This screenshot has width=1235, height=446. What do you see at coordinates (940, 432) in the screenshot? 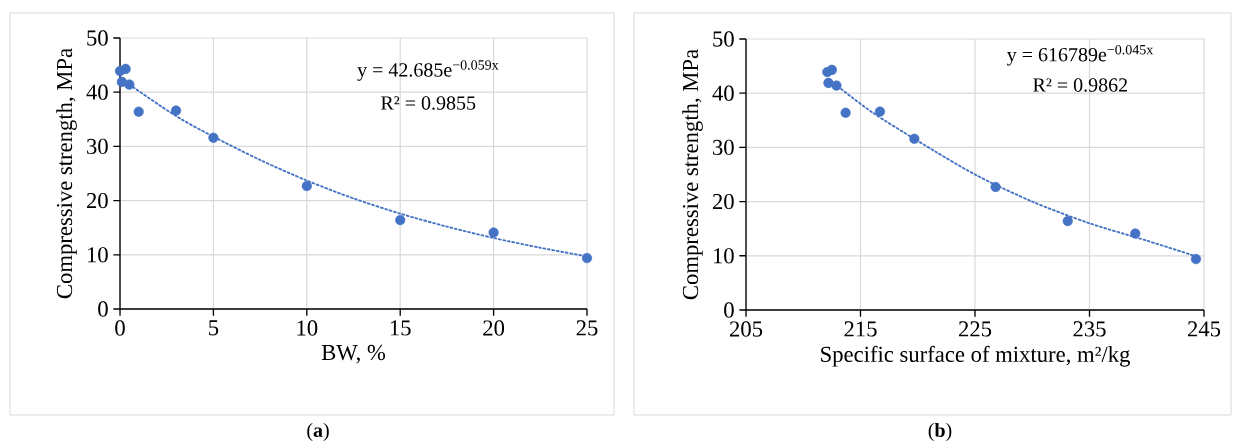
I see `text: (b)` at bounding box center [940, 432].